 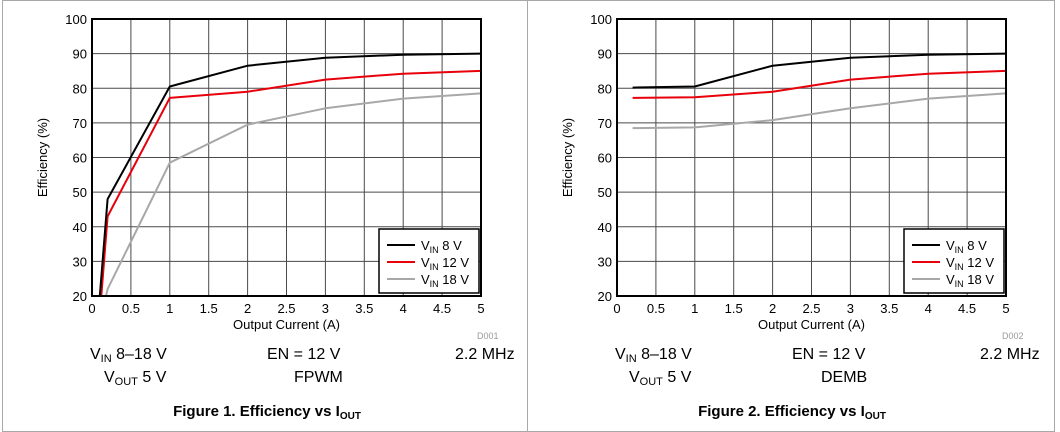 I want to click on figure-code: D002, so click(x=1013, y=336).